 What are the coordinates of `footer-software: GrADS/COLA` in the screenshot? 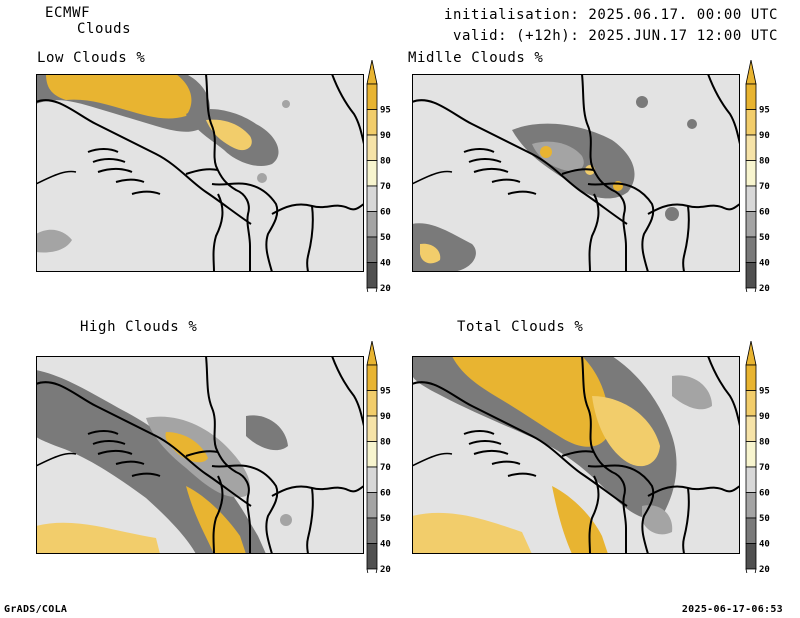 It's located at (36, 609).